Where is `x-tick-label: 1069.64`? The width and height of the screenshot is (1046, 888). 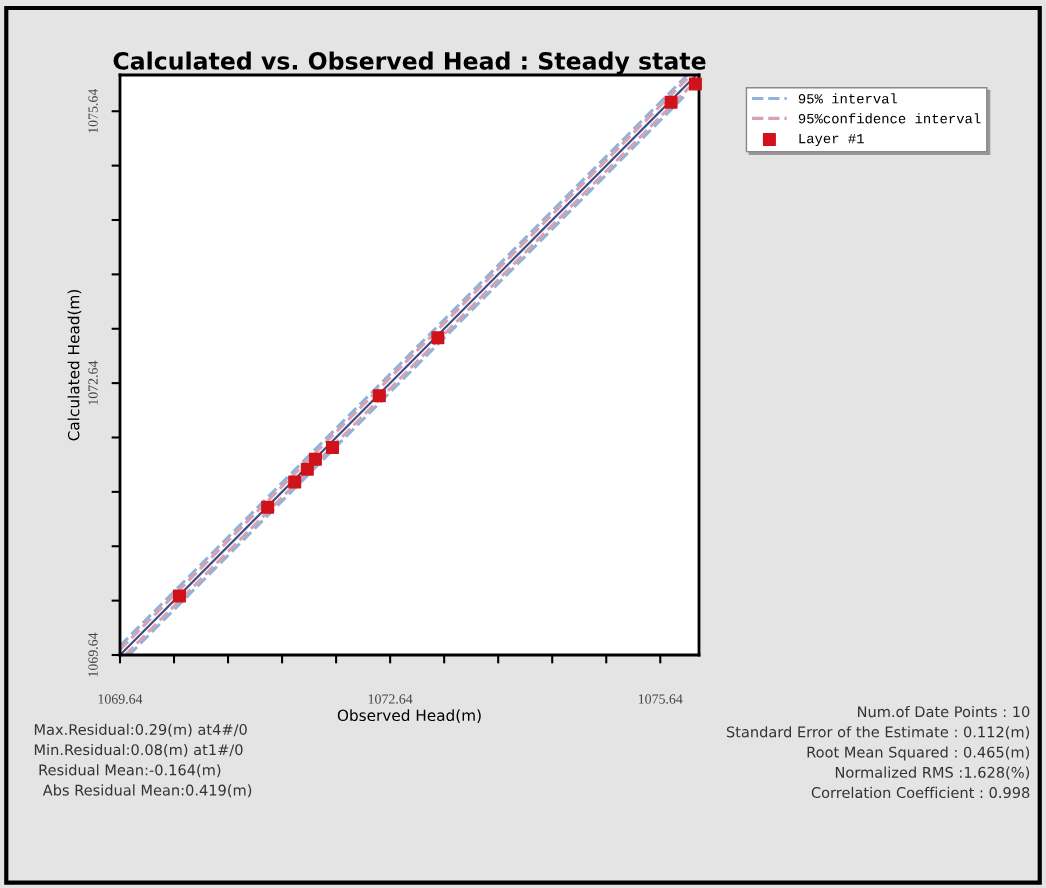
x-tick-label: 1069.64 is located at coordinates (120, 699).